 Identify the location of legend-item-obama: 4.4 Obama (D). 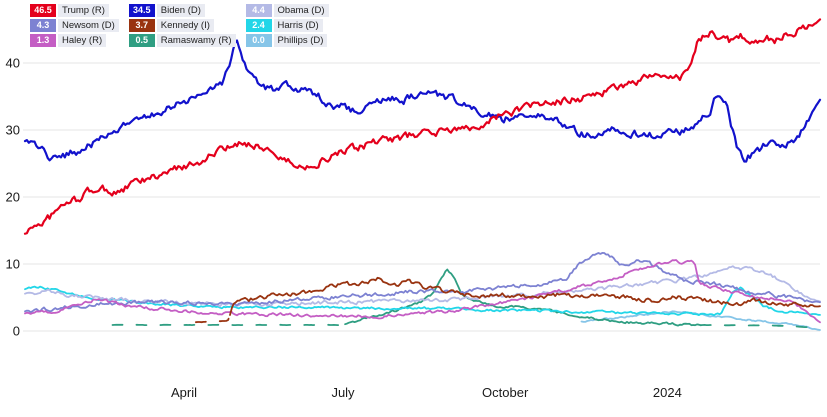
(287, 10).